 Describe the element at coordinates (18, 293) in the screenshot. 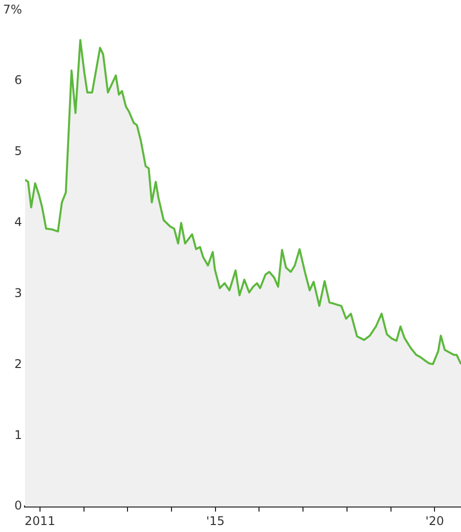

I see `y-tick-label: 3` at that location.